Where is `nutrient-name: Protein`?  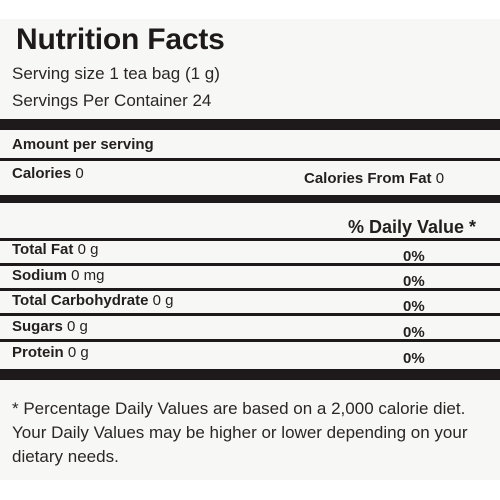
nutrient-name: Protein is located at coordinates (38, 352).